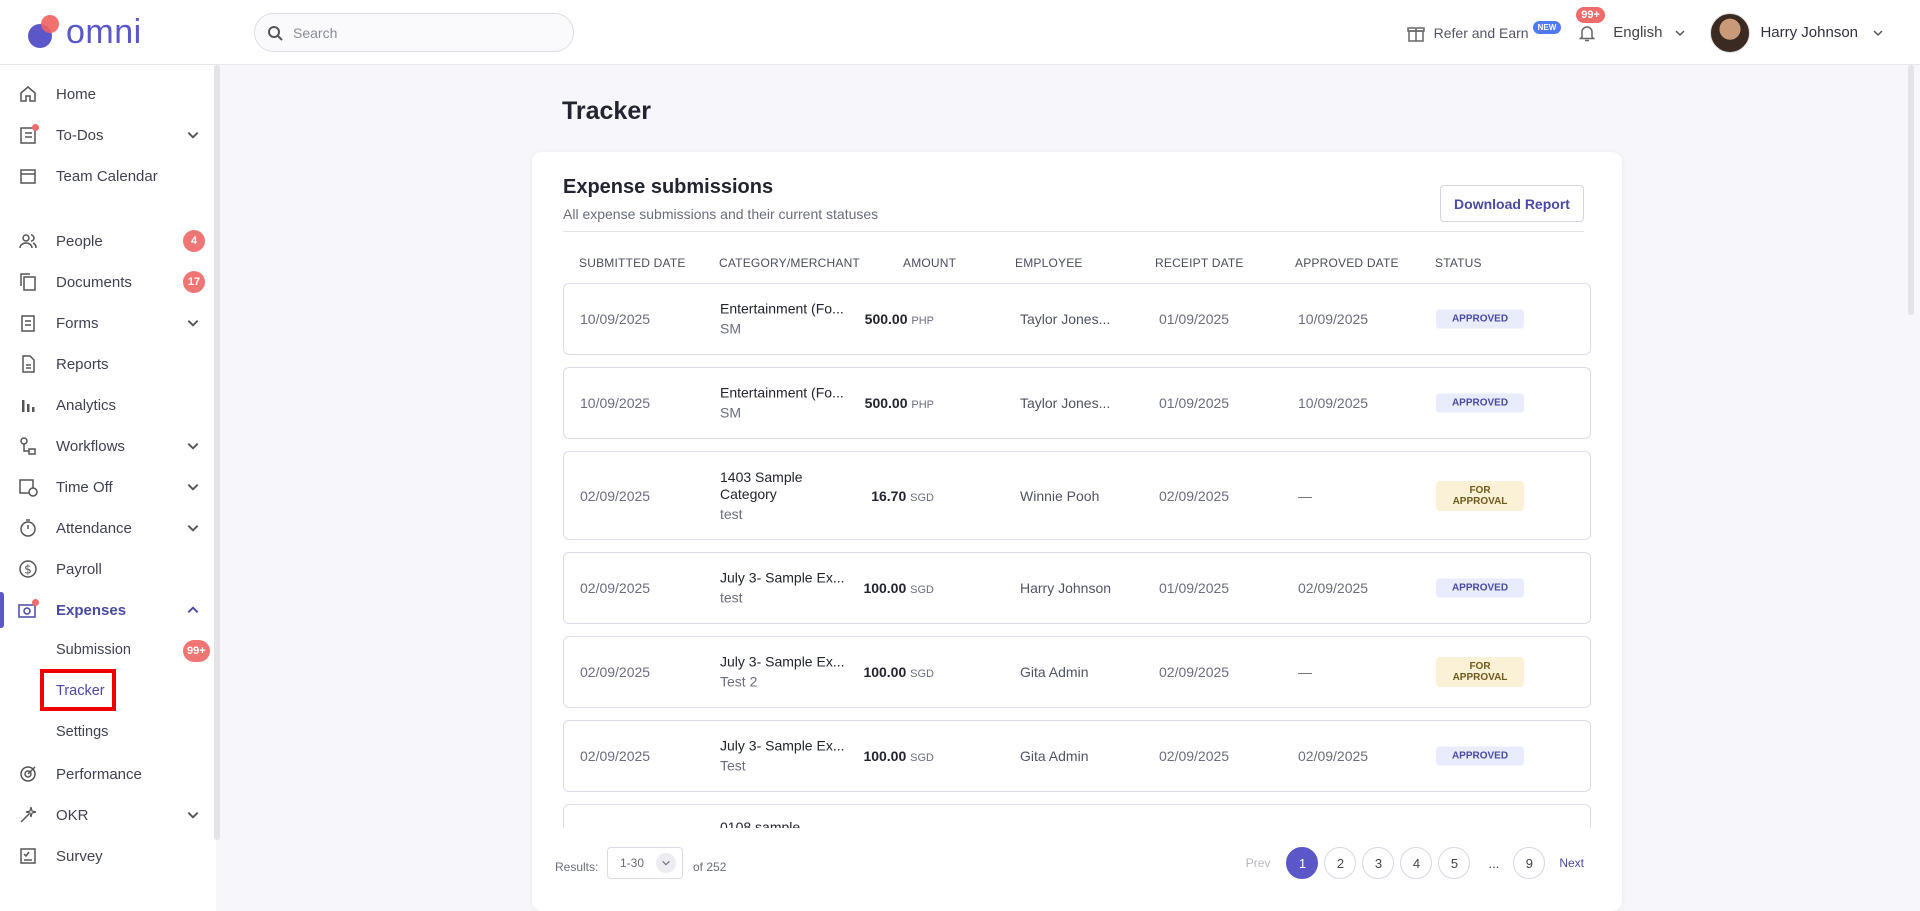 The height and width of the screenshot is (911, 1920). I want to click on next-page-button: Next, so click(1571, 863).